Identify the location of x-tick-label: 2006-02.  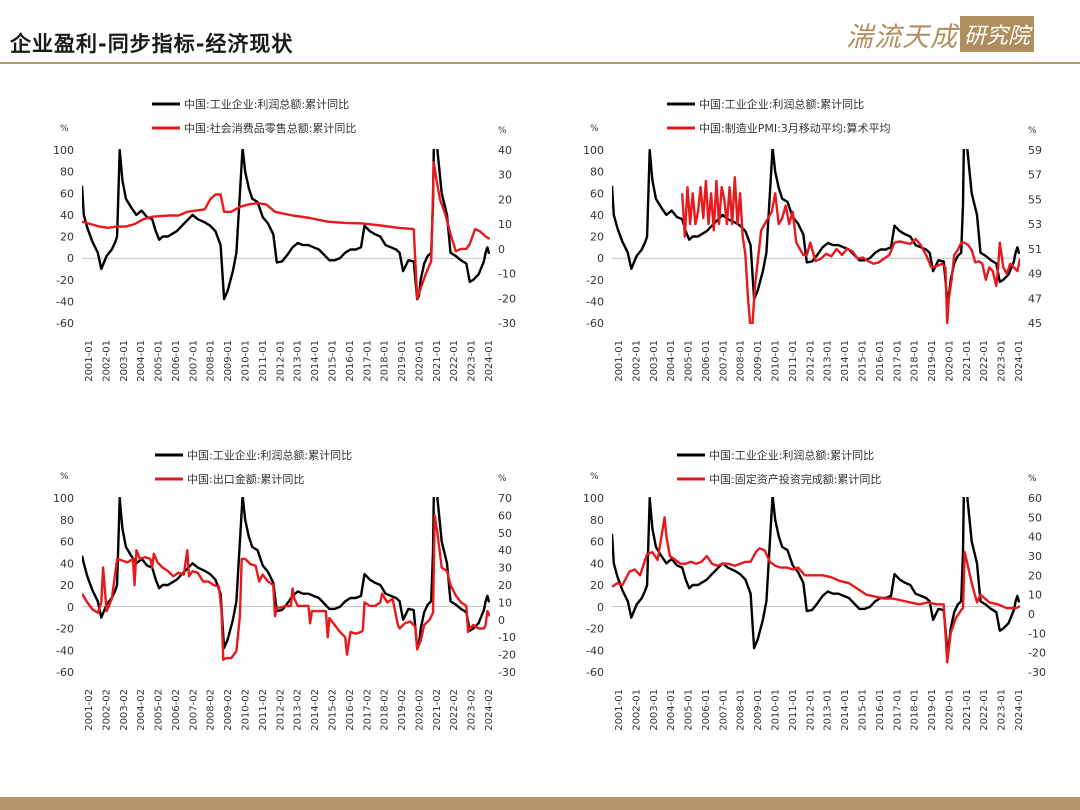
(176, 710).